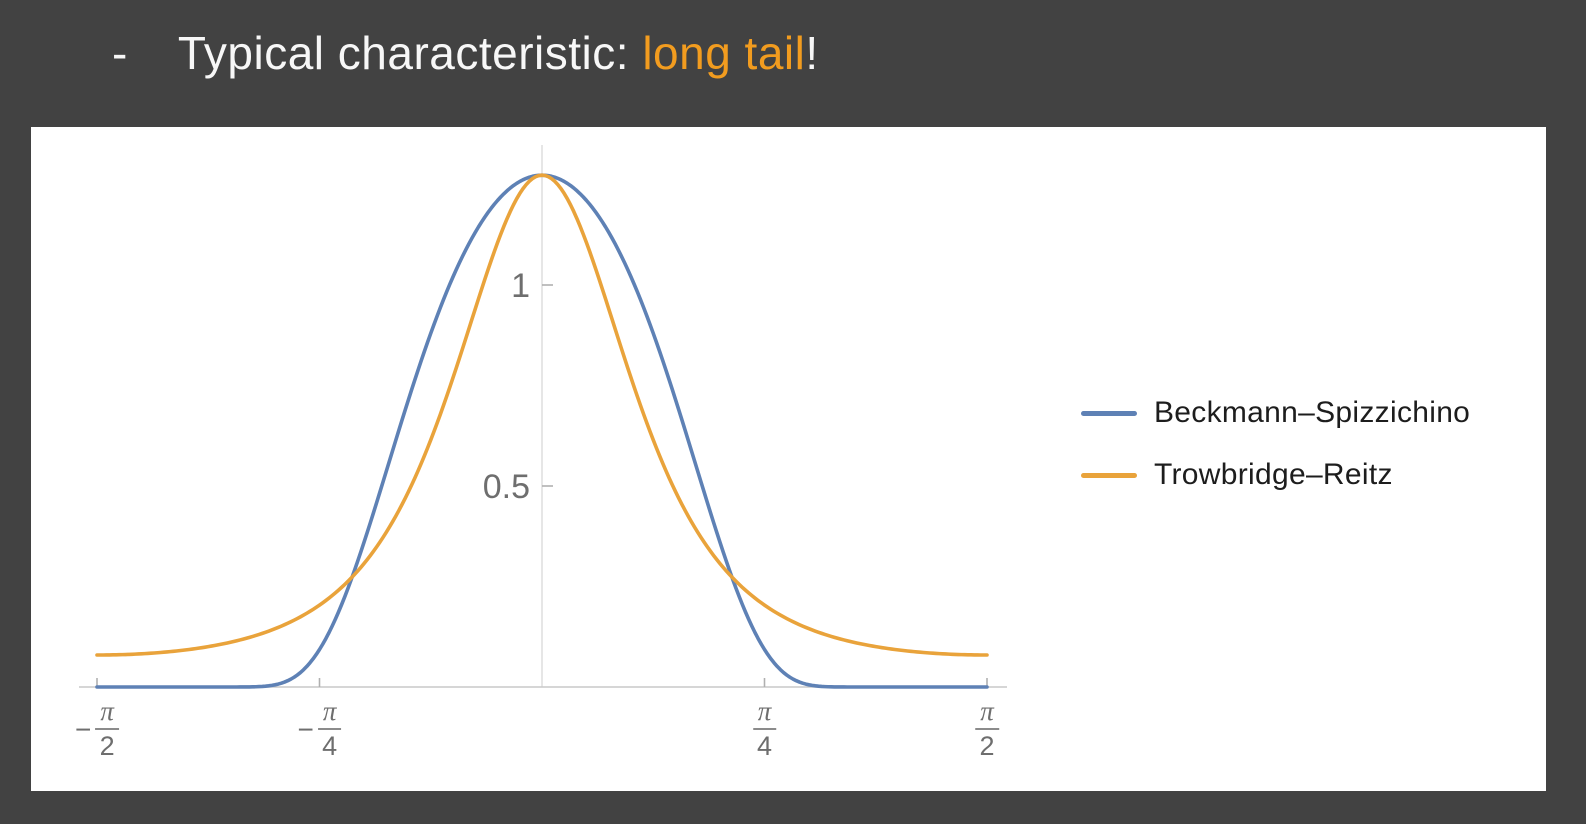 Image resolution: width=1586 pixels, height=824 pixels. I want to click on legend-label: Trowbridge–Reitz, so click(1273, 474).